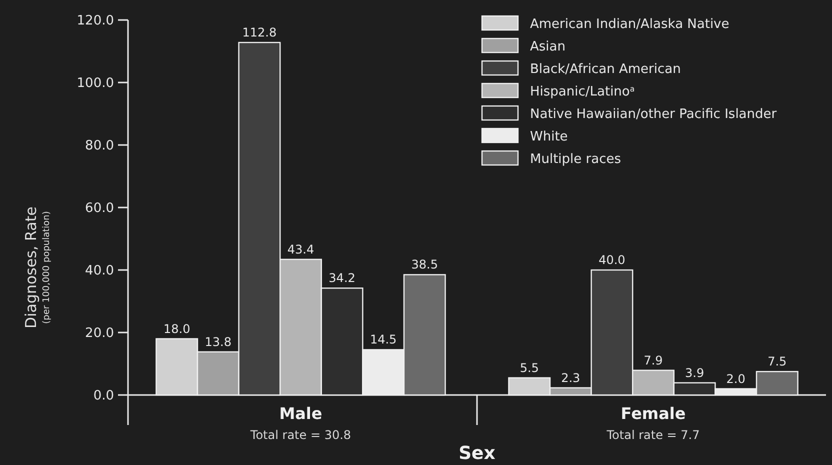 The width and height of the screenshot is (832, 465). I want to click on legend-label: Multiple races, so click(576, 159).